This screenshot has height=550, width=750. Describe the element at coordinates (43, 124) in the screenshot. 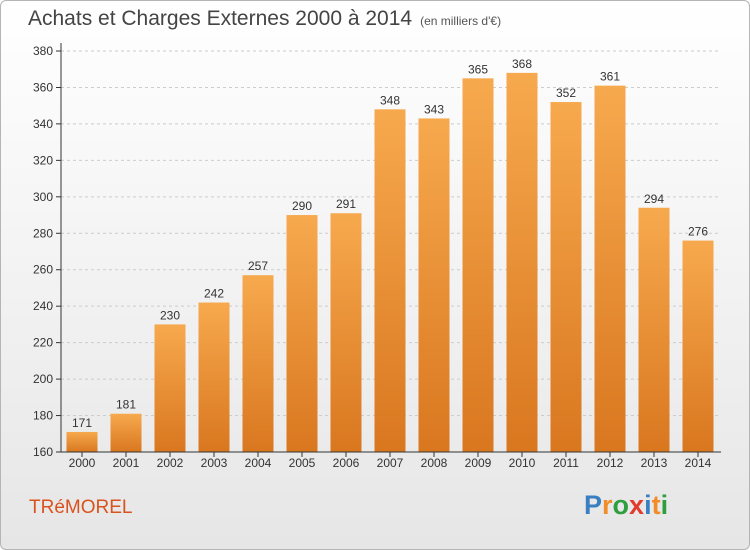

I see `y-tick-label: 340` at that location.